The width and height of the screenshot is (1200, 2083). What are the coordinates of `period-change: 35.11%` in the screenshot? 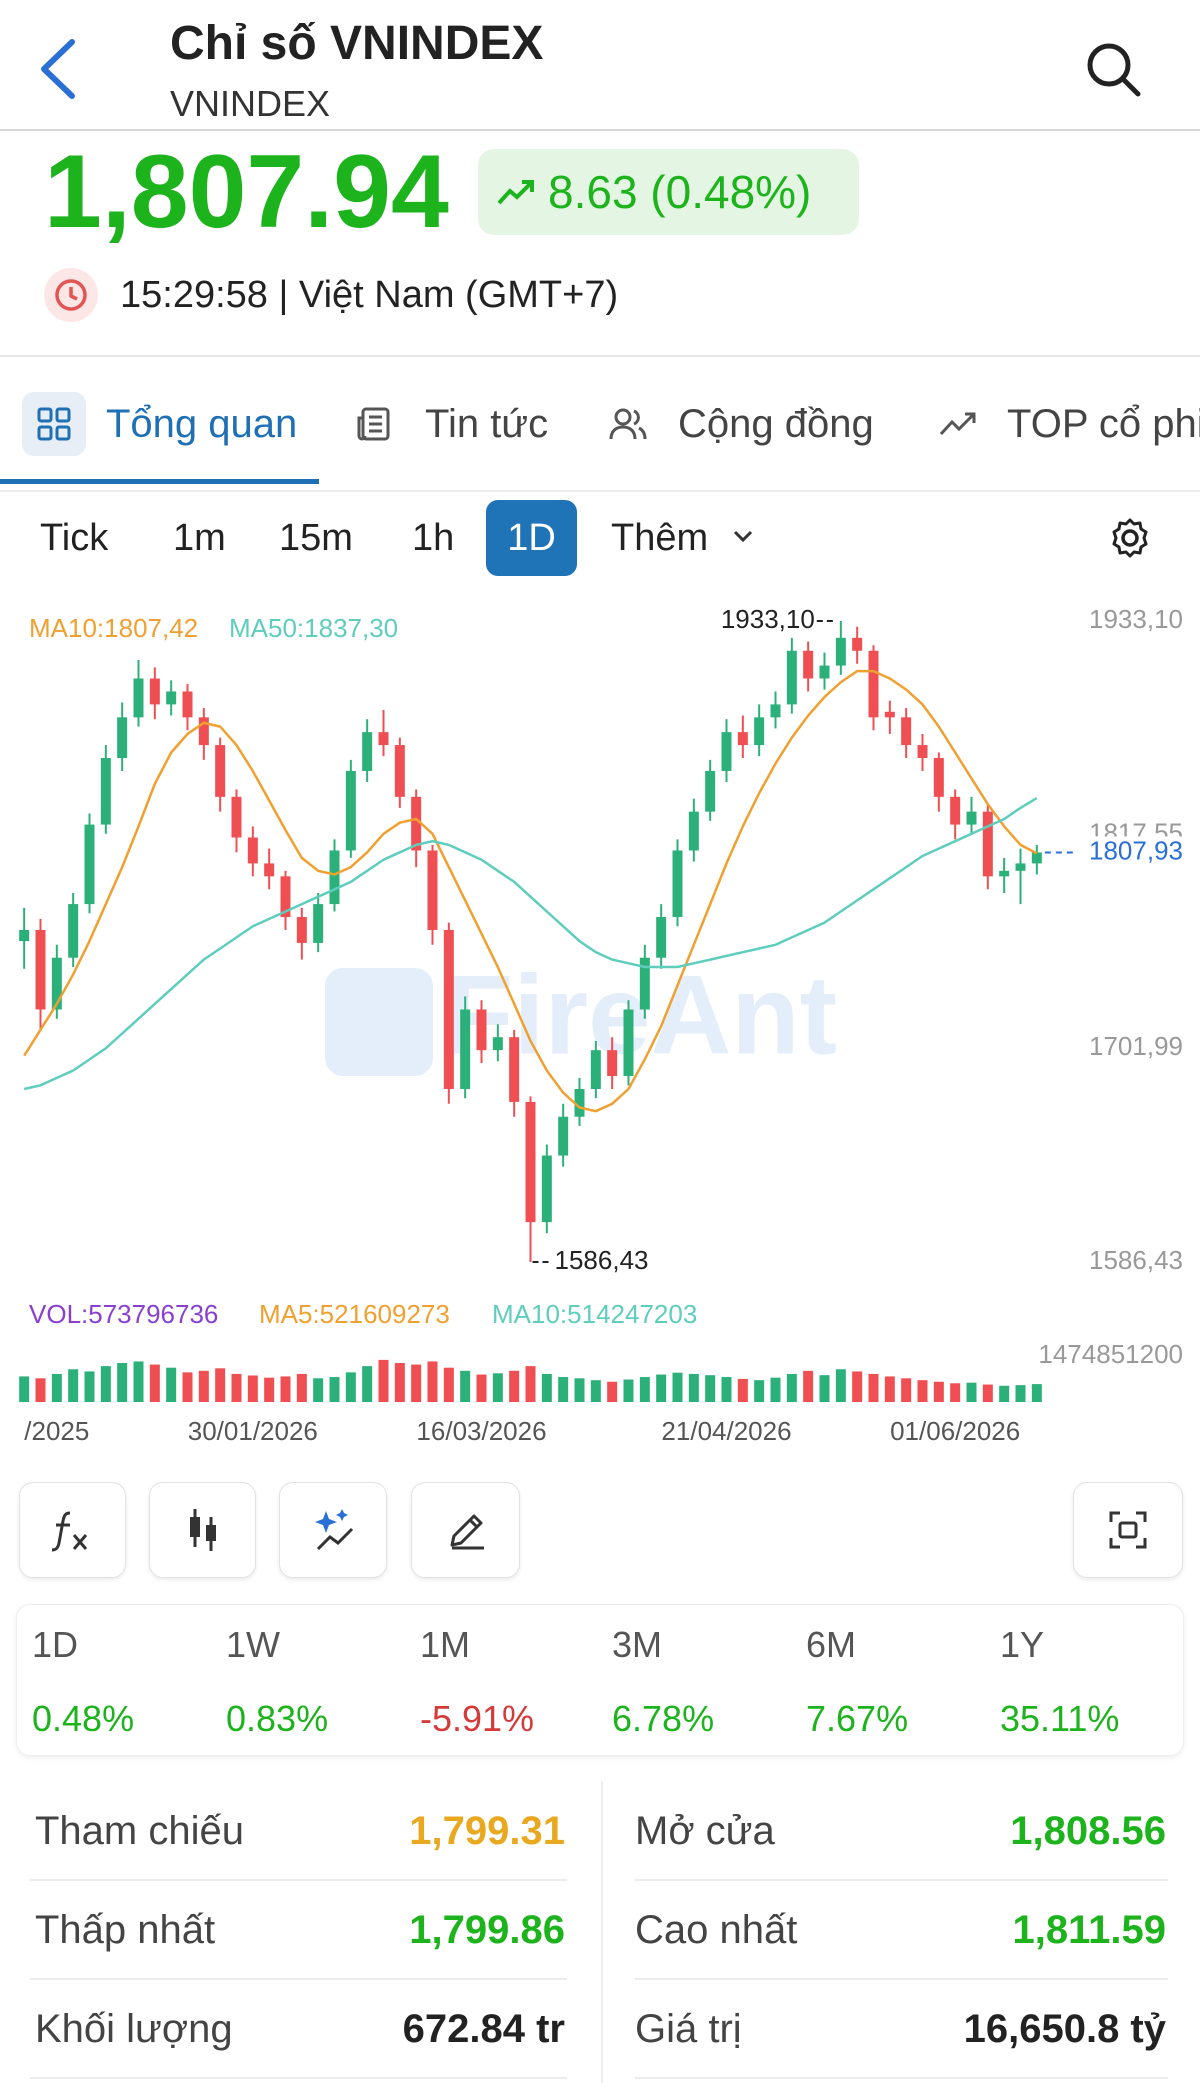 It's located at (1060, 1718).